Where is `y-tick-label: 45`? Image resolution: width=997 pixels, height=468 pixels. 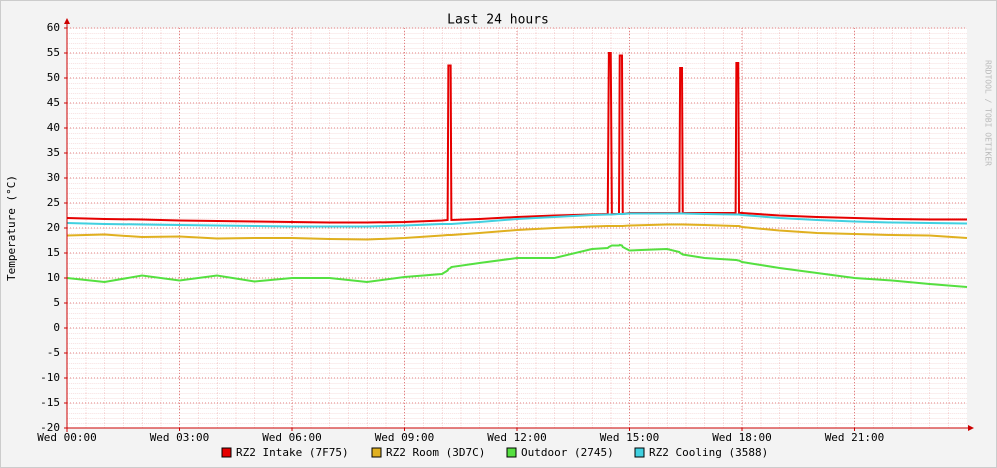 y-tick-label: 45 is located at coordinates (53, 102).